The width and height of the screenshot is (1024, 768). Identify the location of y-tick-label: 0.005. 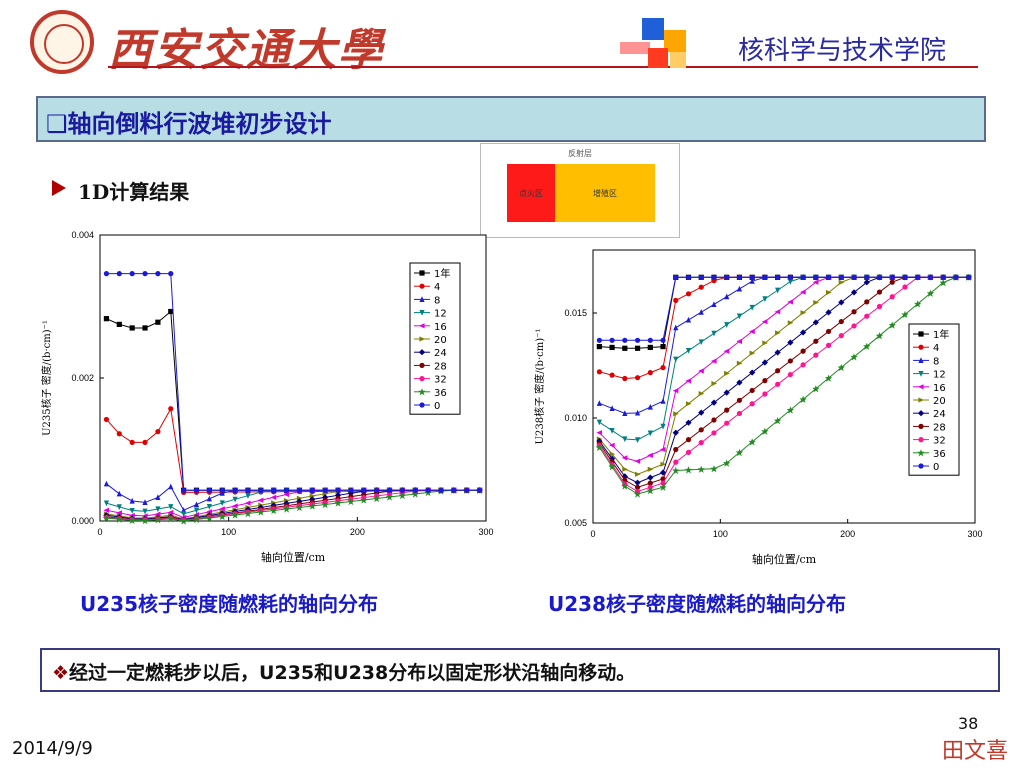
(575, 523).